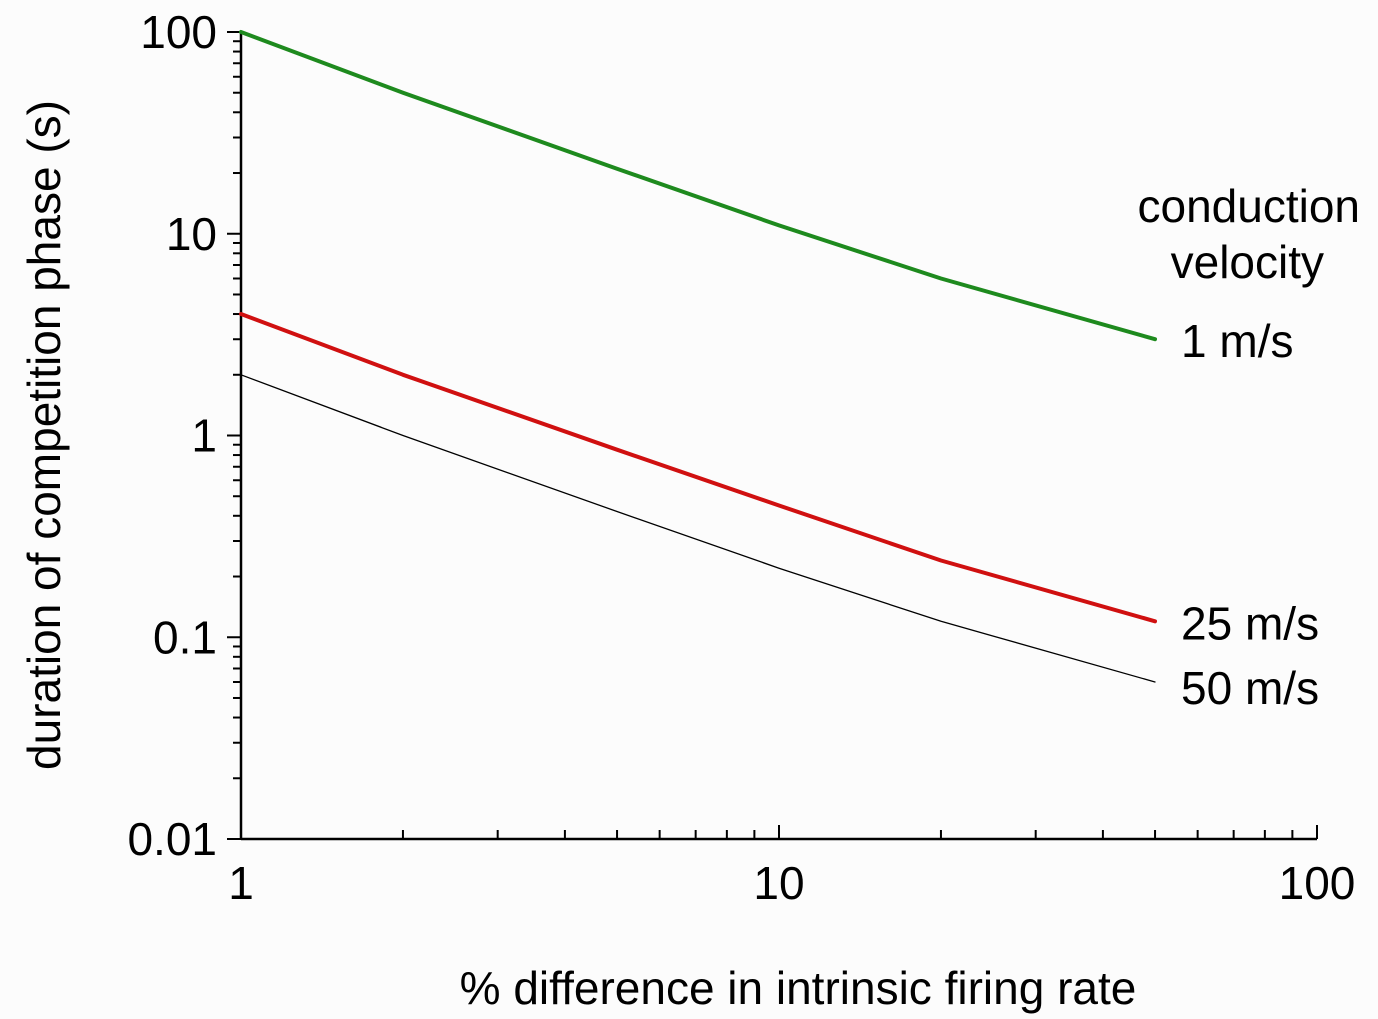 Image resolution: width=1378 pixels, height=1019 pixels. What do you see at coordinates (1250, 623) in the screenshot?
I see `series-label-2: 25 m/s` at bounding box center [1250, 623].